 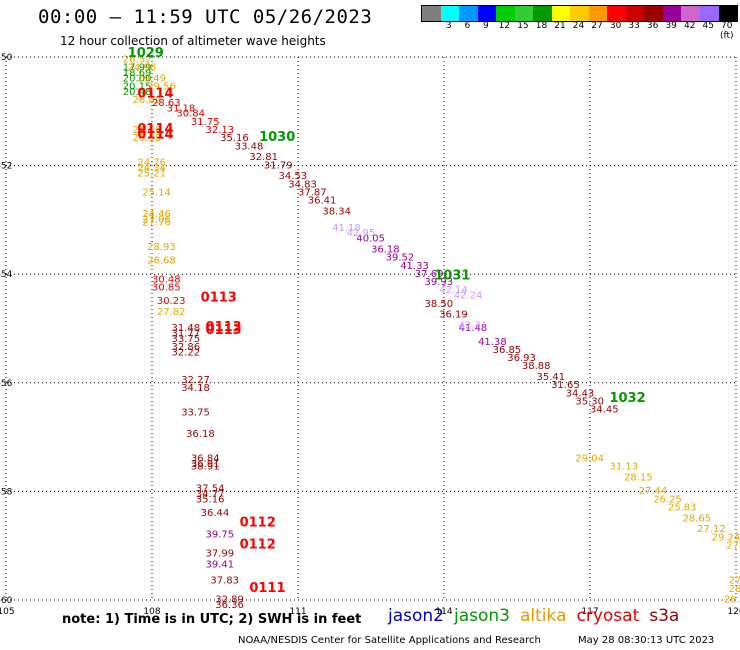 I want to click on data-label: 40.05, so click(x=370, y=239).